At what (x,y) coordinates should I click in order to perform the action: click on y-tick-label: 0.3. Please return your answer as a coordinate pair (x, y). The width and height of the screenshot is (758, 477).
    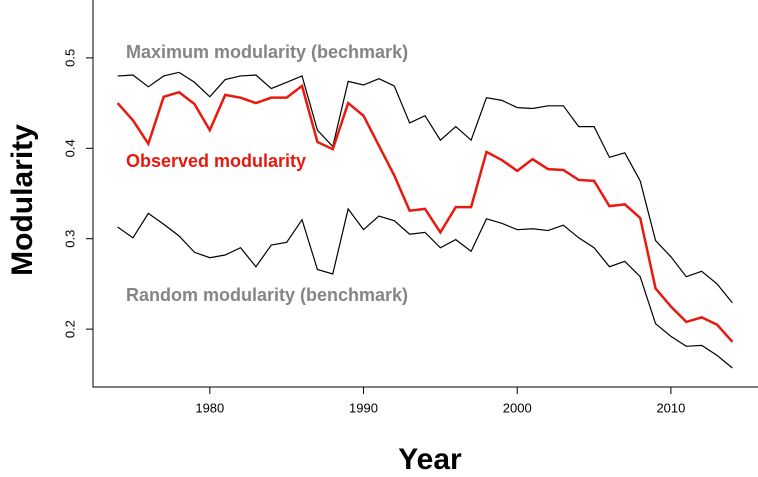
    Looking at the image, I should click on (69, 239).